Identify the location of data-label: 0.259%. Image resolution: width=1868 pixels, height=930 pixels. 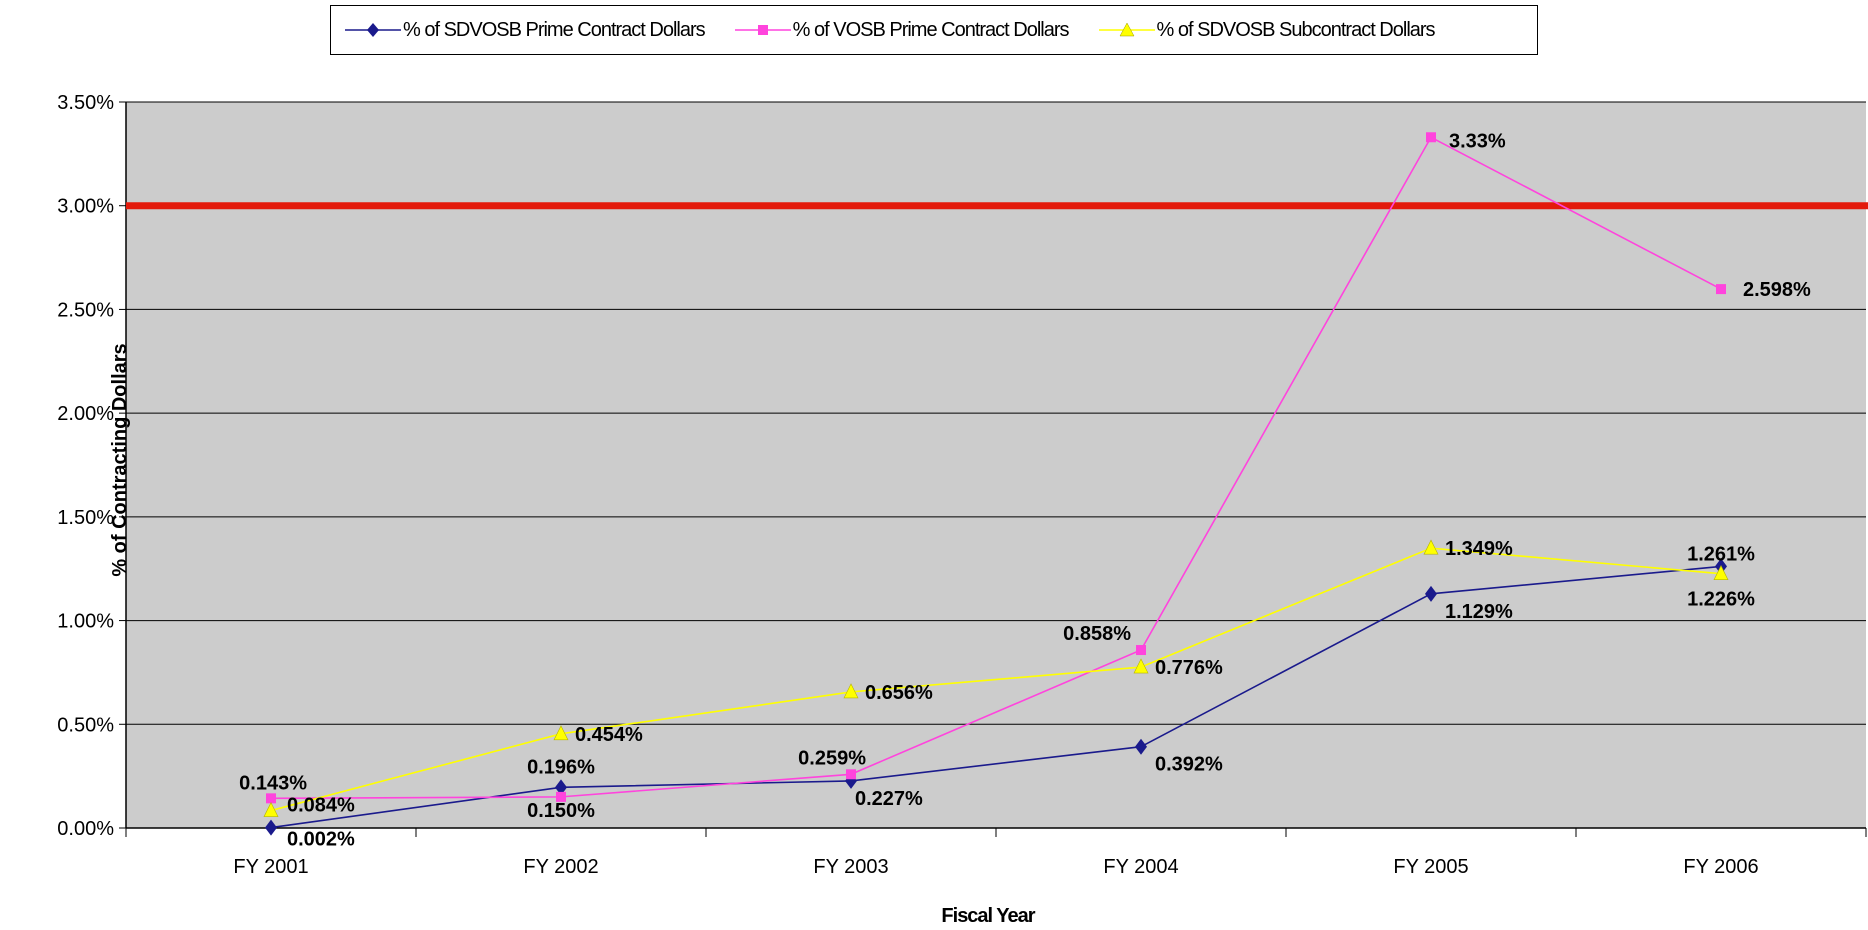
(832, 758).